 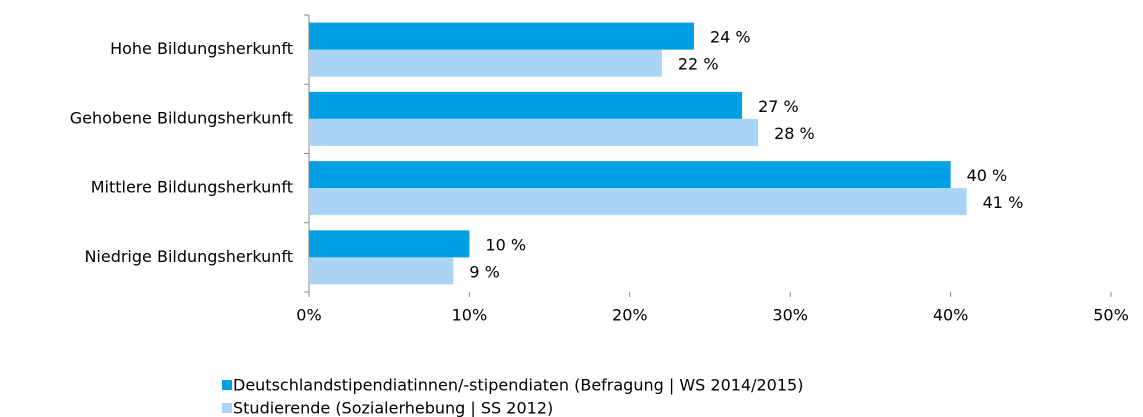 What do you see at coordinates (951, 315) in the screenshot?
I see `x-tick-label: 40%` at bounding box center [951, 315].